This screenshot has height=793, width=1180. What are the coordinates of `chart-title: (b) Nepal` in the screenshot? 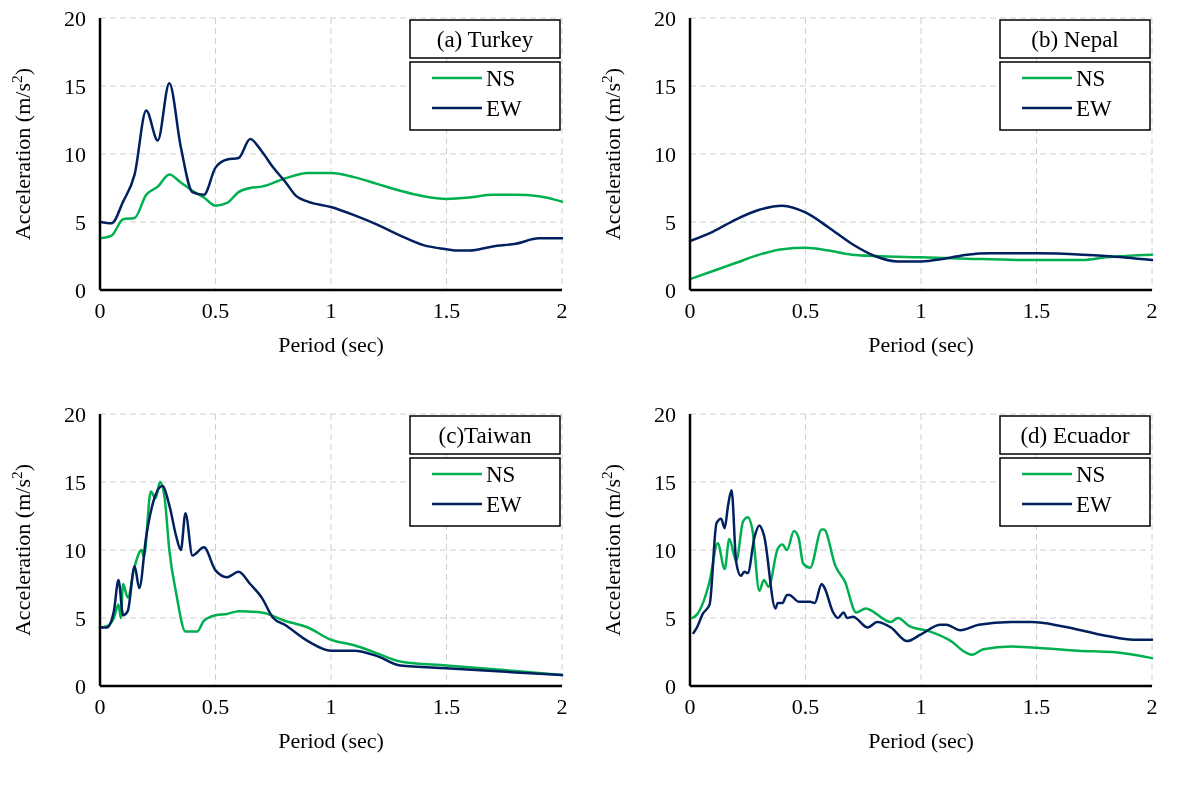 It's located at (1075, 39).